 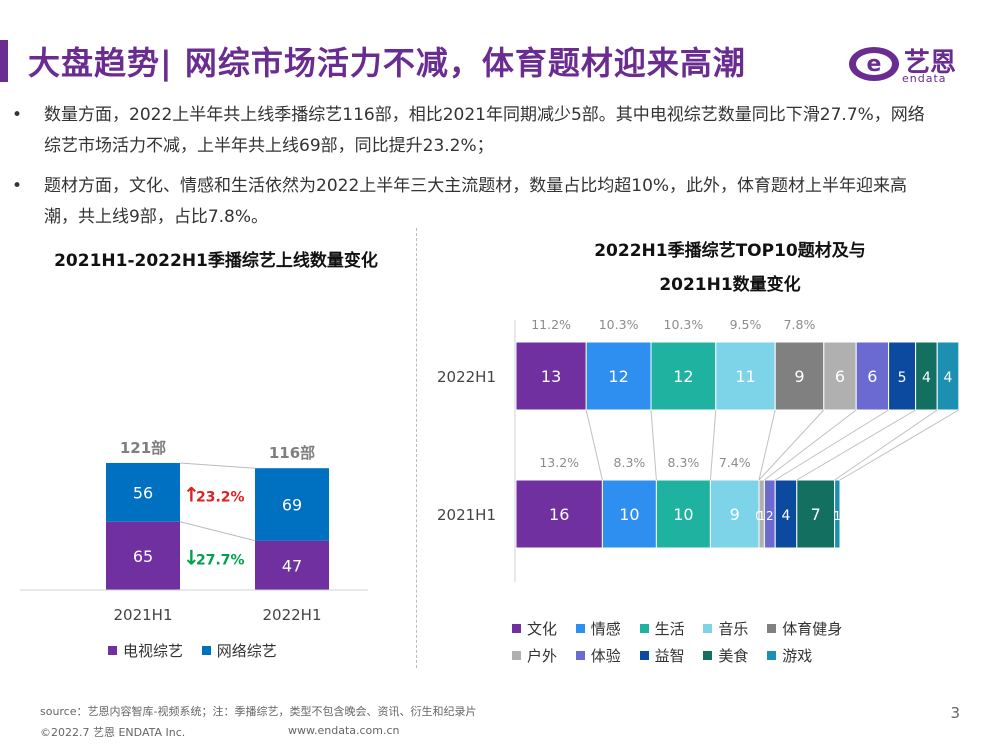 What do you see at coordinates (733, 629) in the screenshot?
I see `legend-label: 音乐` at bounding box center [733, 629].